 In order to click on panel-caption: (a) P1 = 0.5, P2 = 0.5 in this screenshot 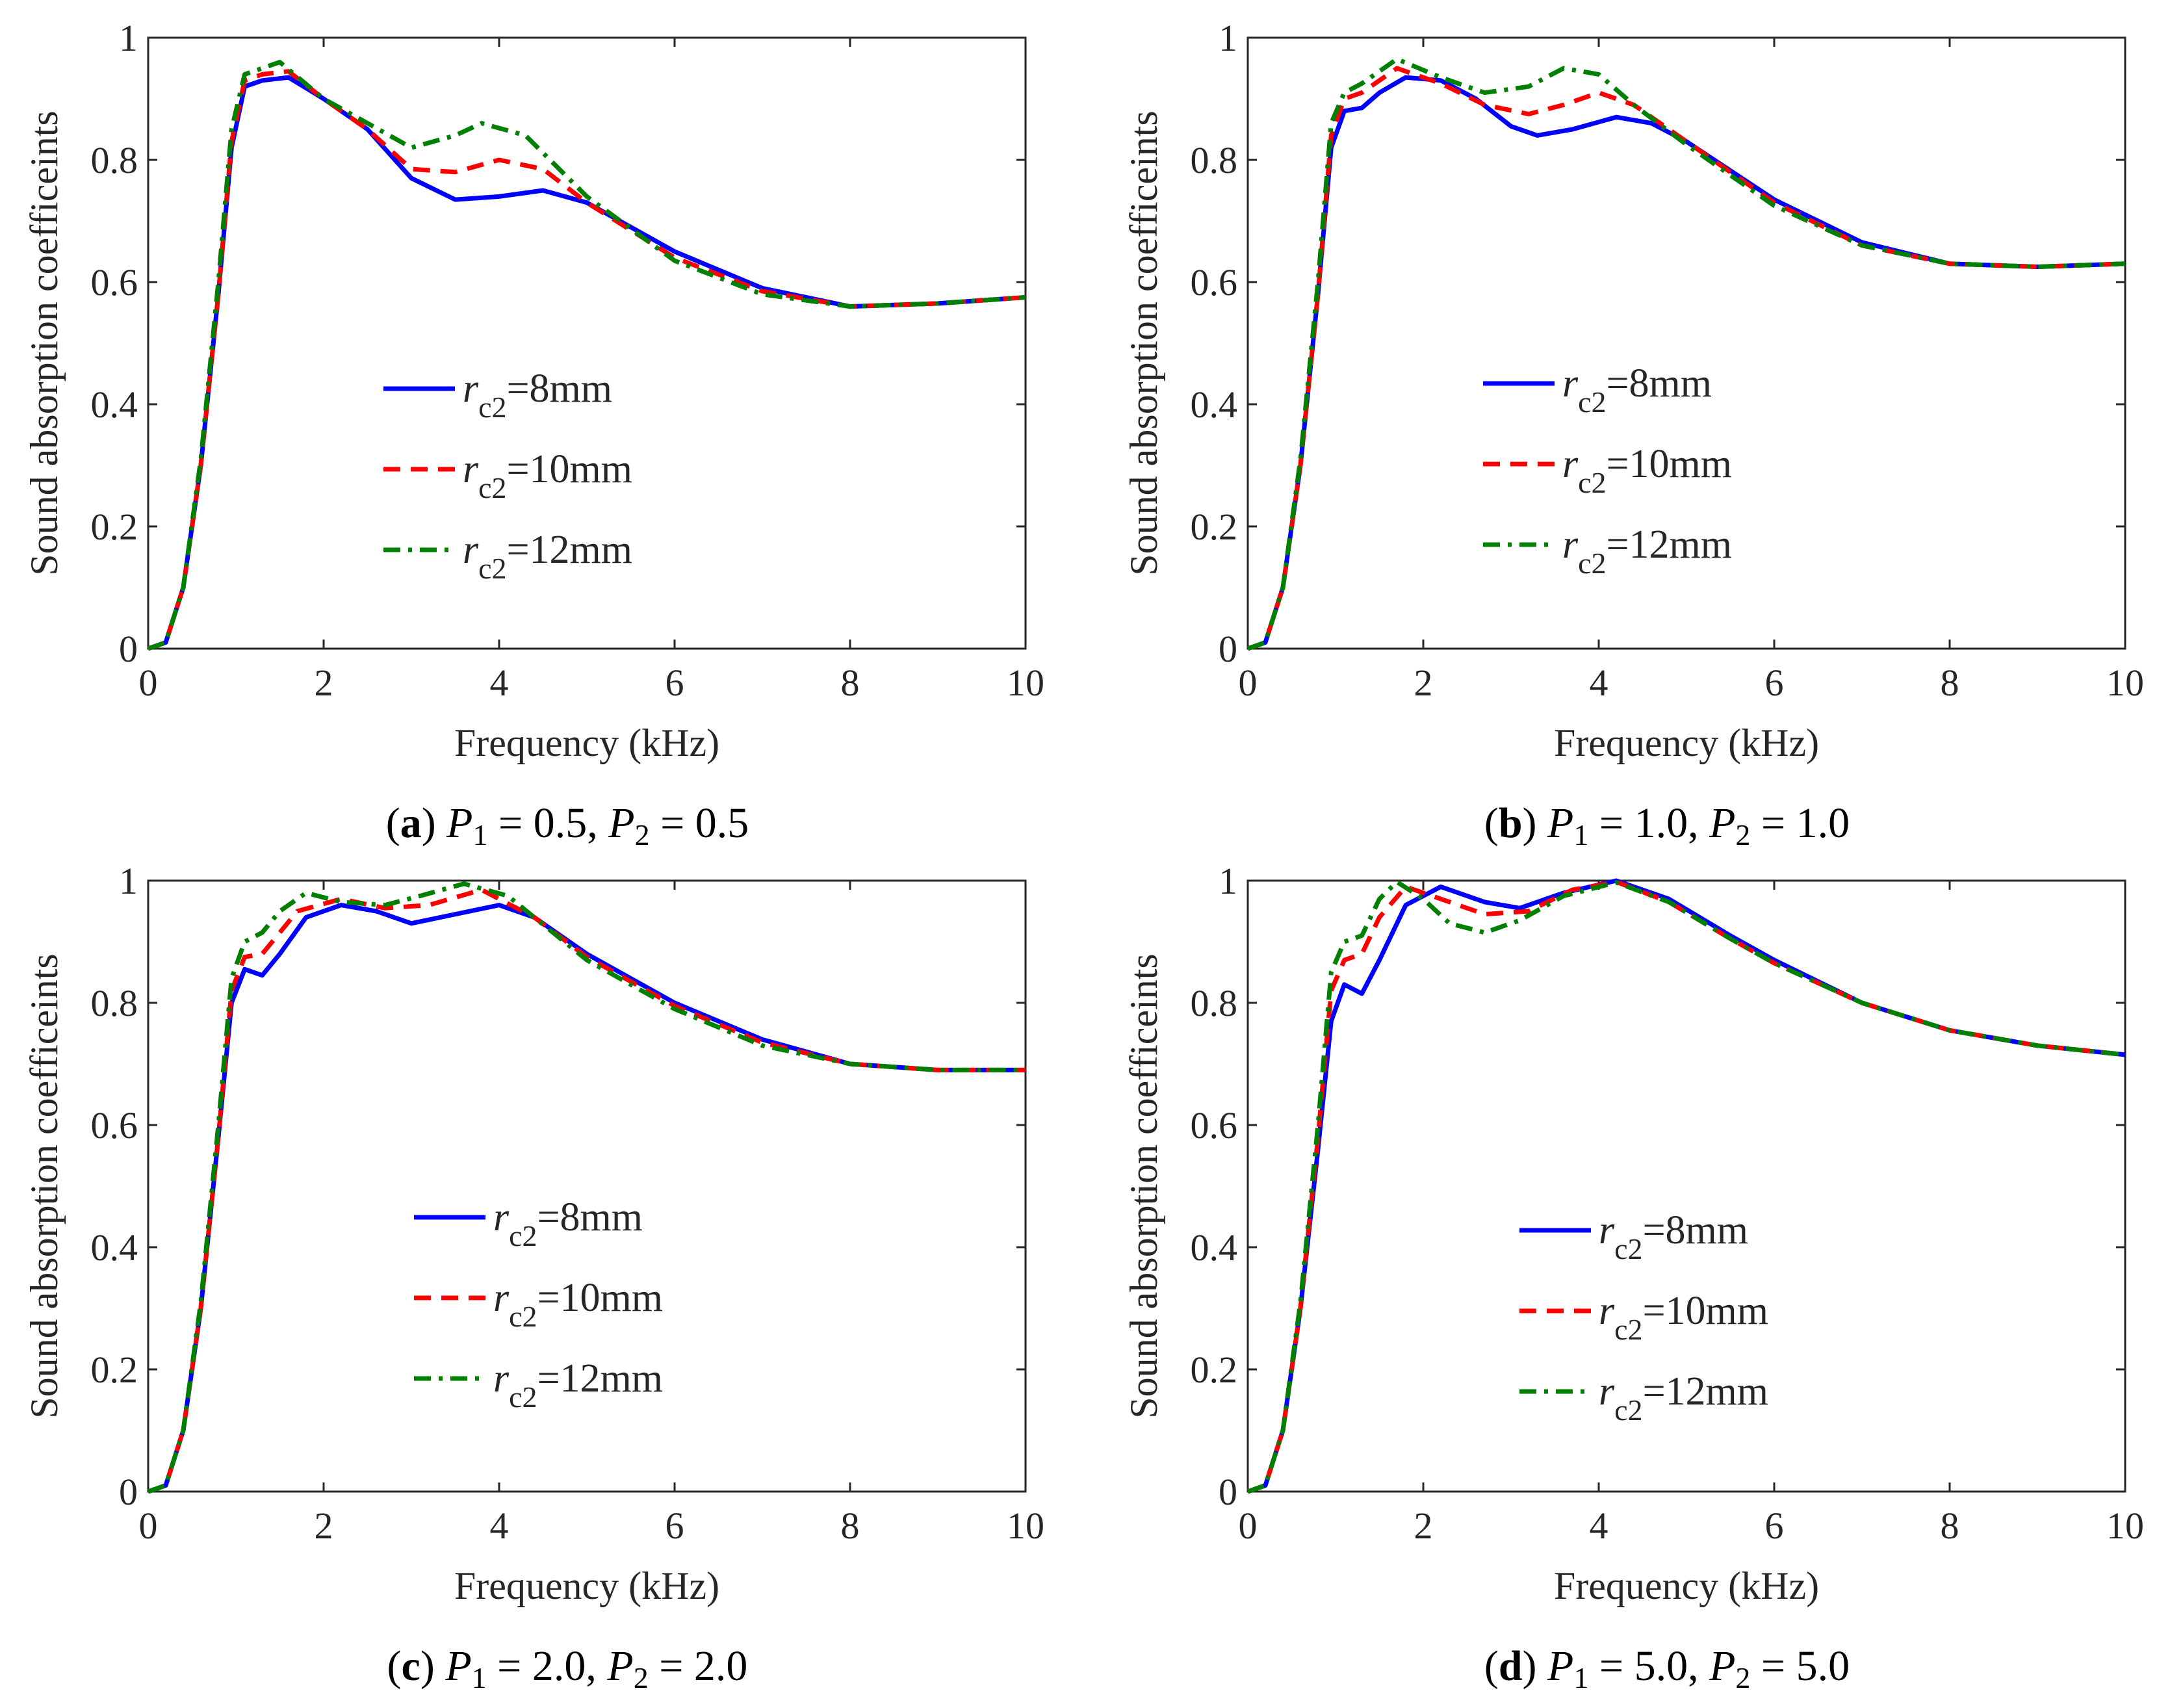, I will do `click(567, 825)`.